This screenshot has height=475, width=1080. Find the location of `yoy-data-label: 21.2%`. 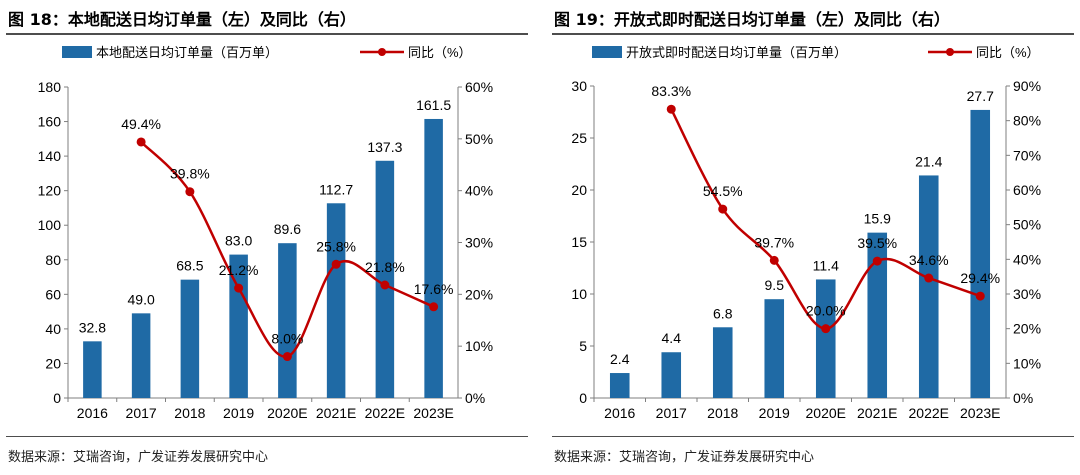

yoy-data-label: 21.2% is located at coordinates (239, 270).